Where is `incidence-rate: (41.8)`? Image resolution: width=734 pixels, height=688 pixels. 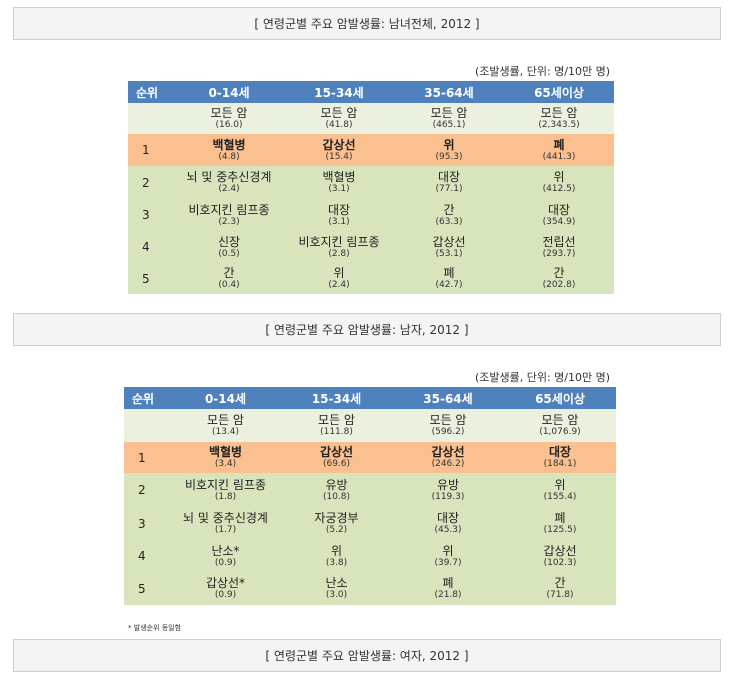 incidence-rate: (41.8) is located at coordinates (339, 125).